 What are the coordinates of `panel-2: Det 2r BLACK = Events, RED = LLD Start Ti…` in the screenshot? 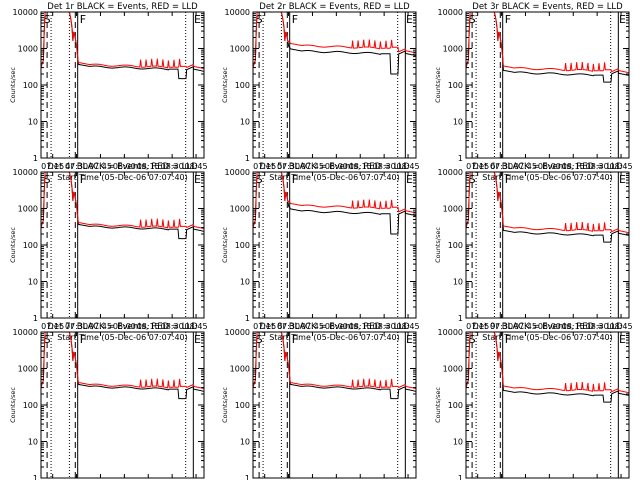 It's located at (320, 92).